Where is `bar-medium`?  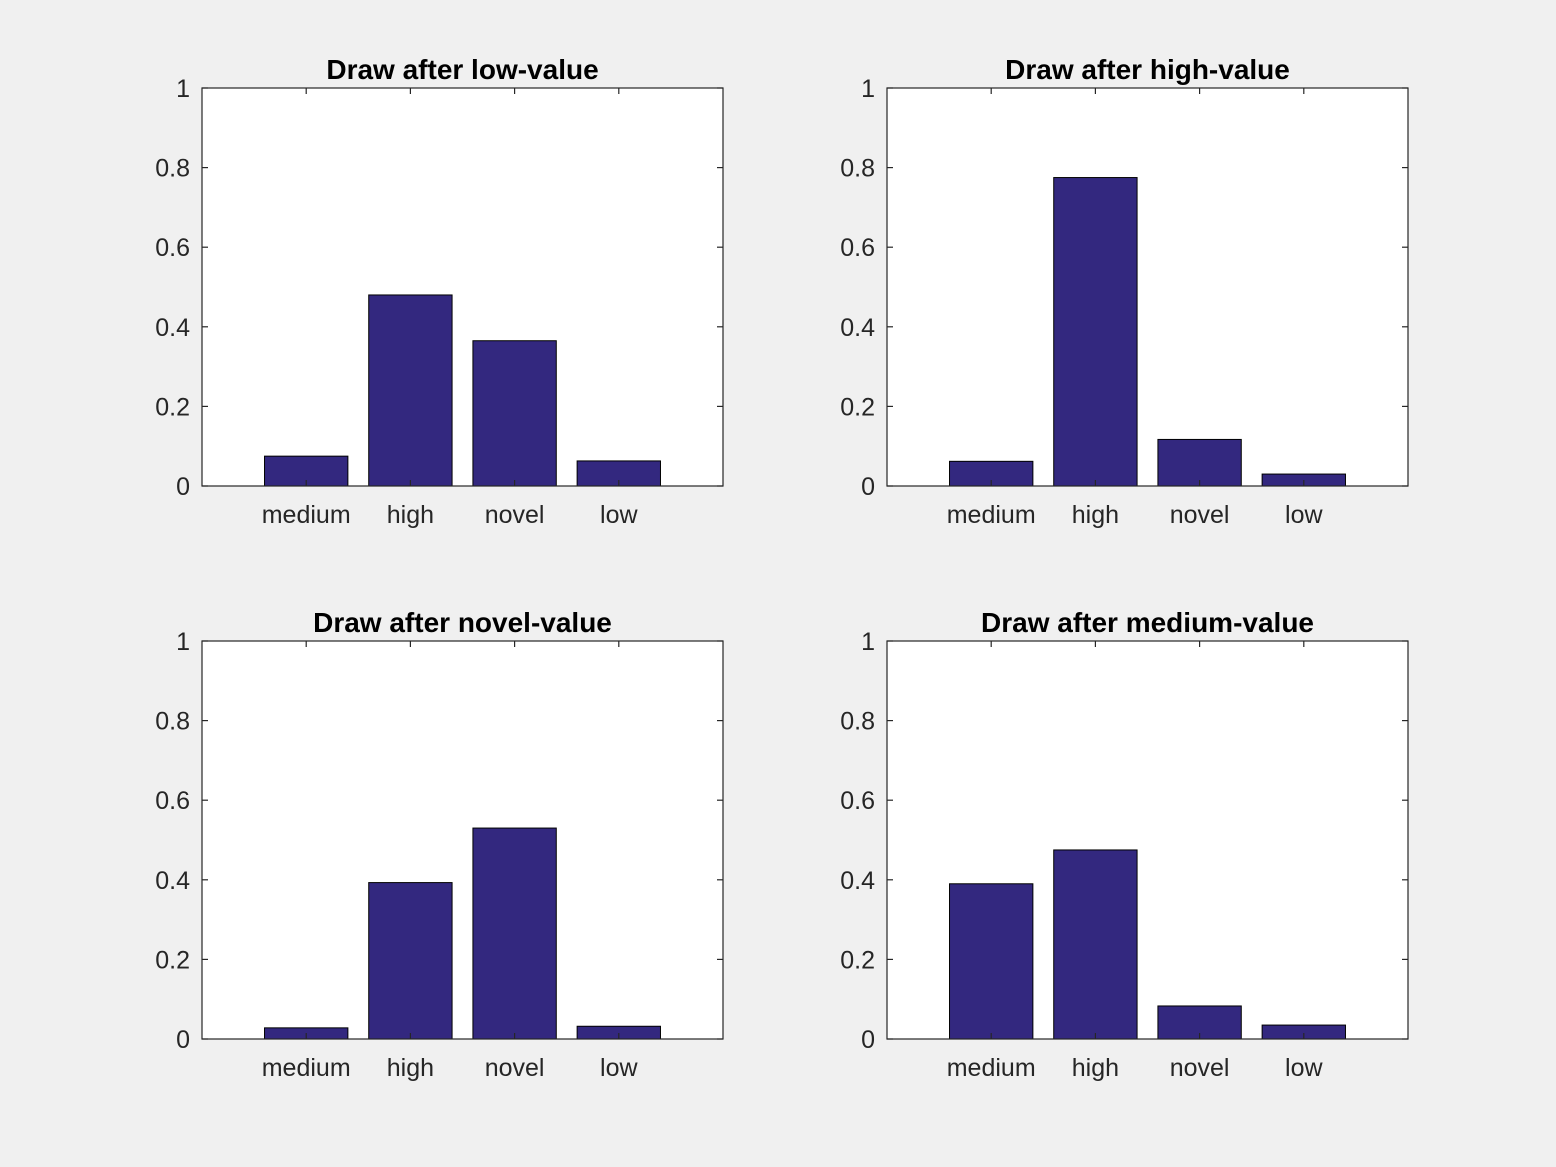
bar-medium is located at coordinates (991, 961).